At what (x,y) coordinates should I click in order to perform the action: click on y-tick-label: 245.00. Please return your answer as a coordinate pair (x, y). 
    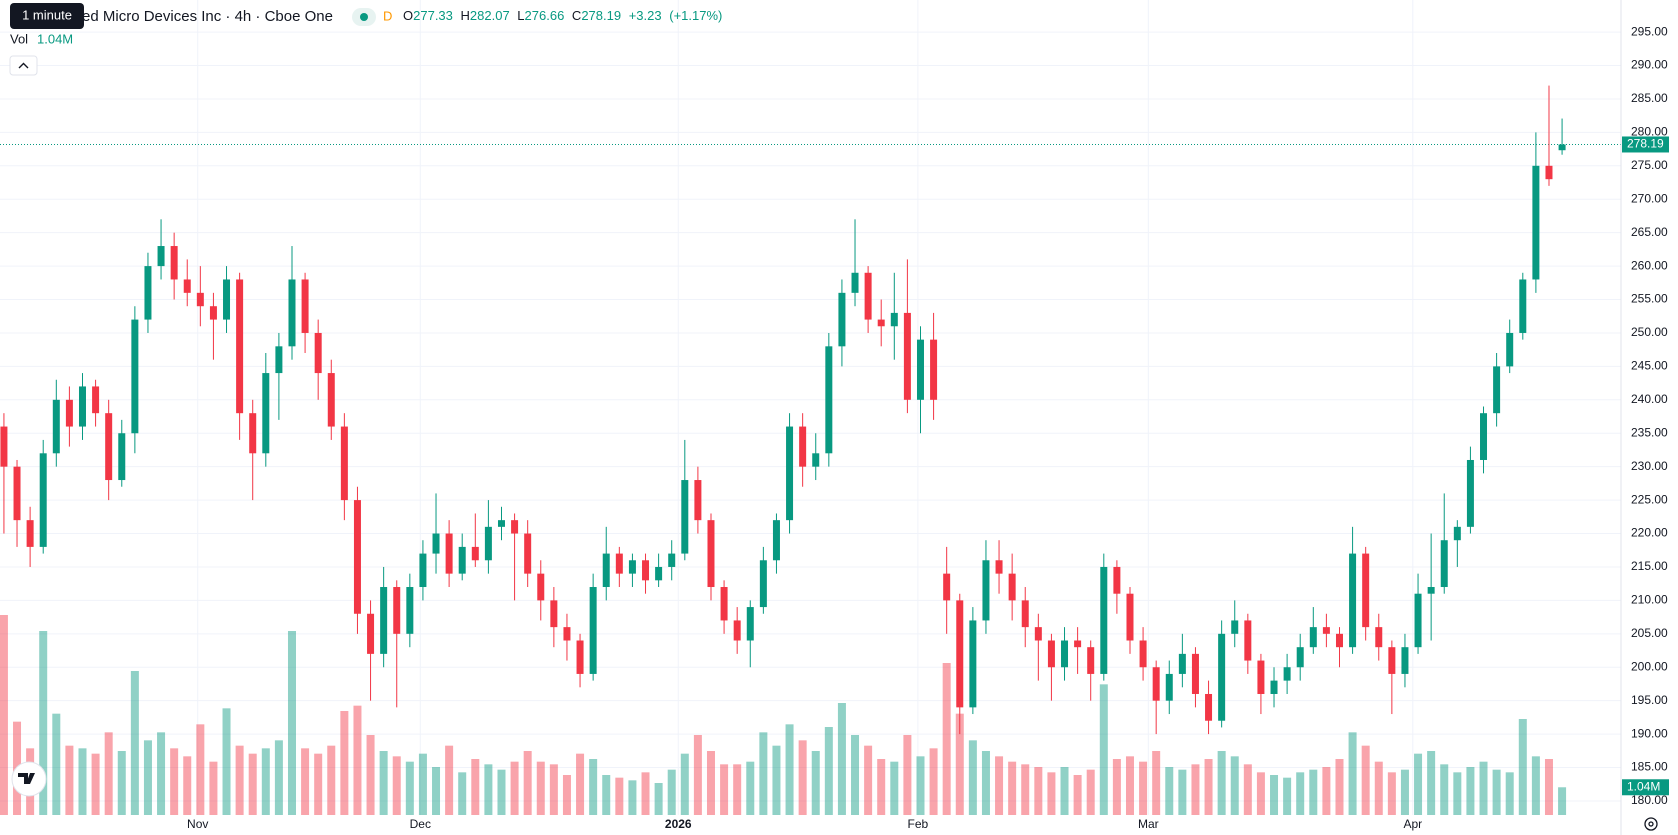
    Looking at the image, I should click on (1649, 366).